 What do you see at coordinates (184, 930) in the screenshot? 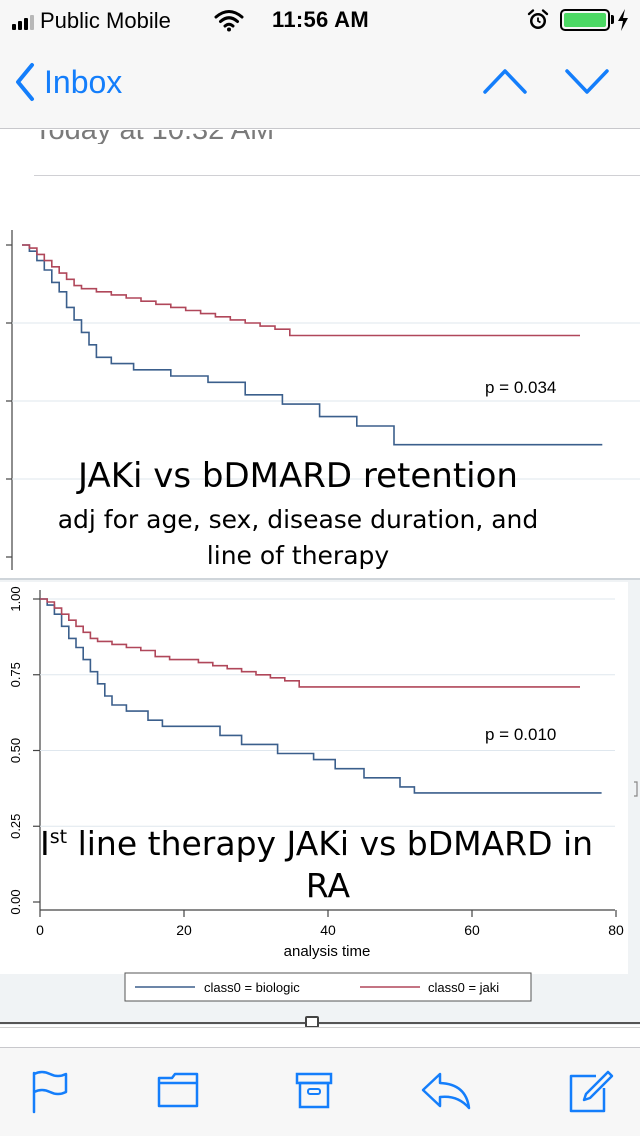
I see `bottom-x-tick-label: 20` at bounding box center [184, 930].